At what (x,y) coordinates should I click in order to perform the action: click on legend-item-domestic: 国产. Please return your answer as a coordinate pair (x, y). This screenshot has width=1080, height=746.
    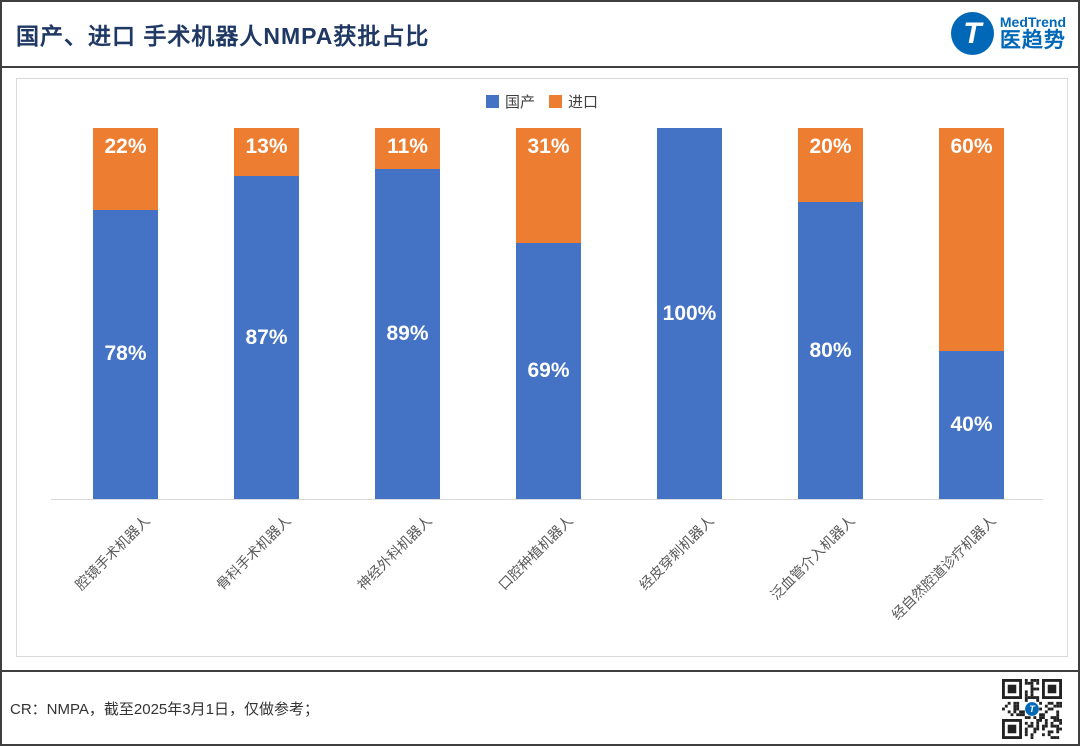
    Looking at the image, I should click on (510, 101).